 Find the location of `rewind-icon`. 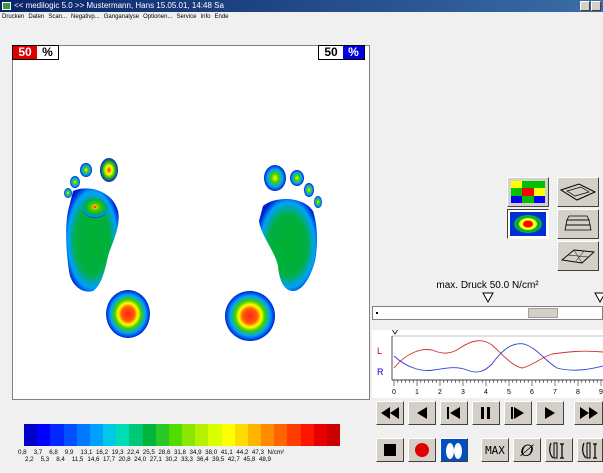

rewind-icon is located at coordinates (390, 413).